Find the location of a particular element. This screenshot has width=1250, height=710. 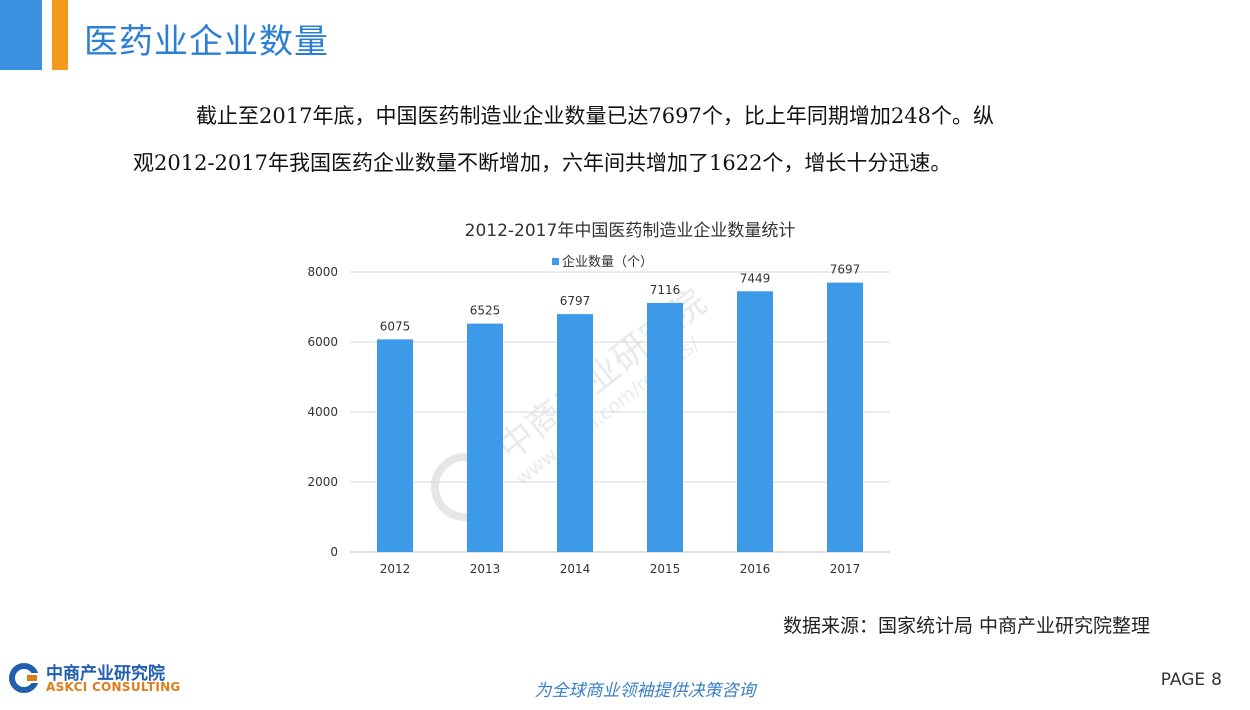

data-label-2014: 6797 is located at coordinates (575, 301).